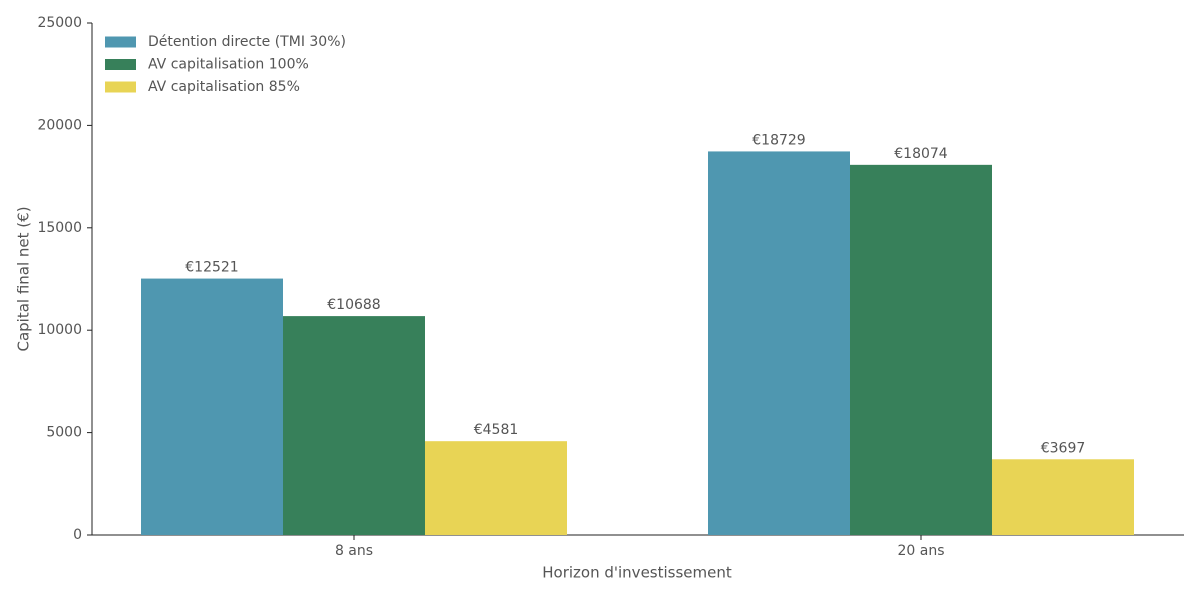 This screenshot has width=1200, height=600. What do you see at coordinates (778, 140) in the screenshot?
I see `value-label: €18729` at bounding box center [778, 140].